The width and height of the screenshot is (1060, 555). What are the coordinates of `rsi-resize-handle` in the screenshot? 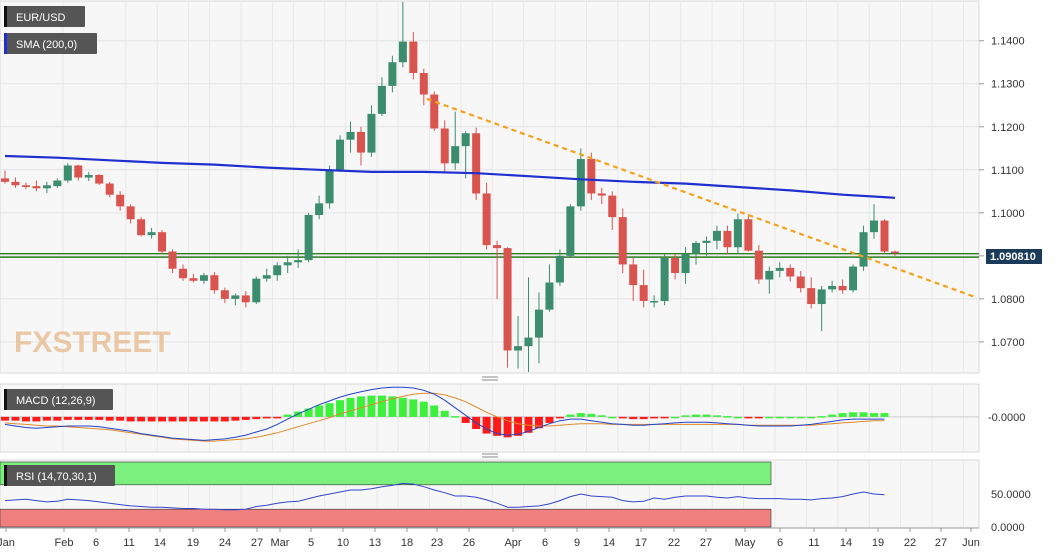 It's located at (490, 455).